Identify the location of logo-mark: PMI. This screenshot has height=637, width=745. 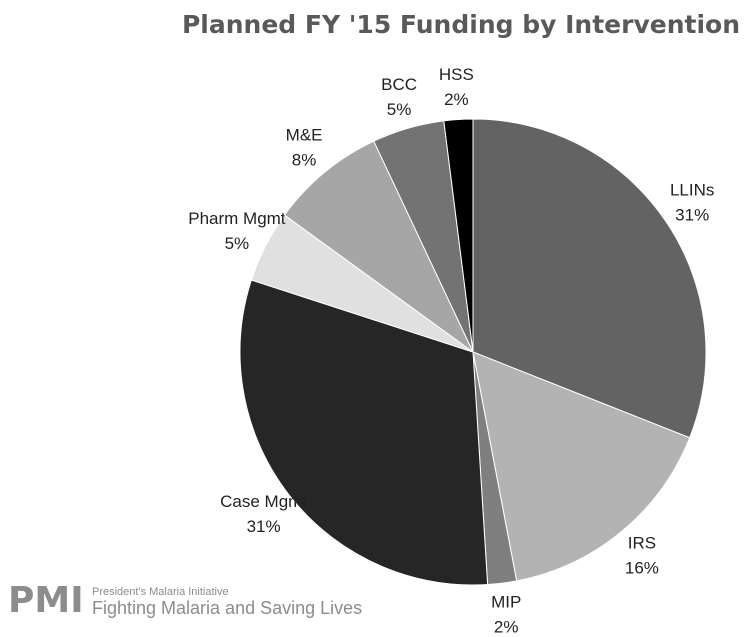
(46, 600).